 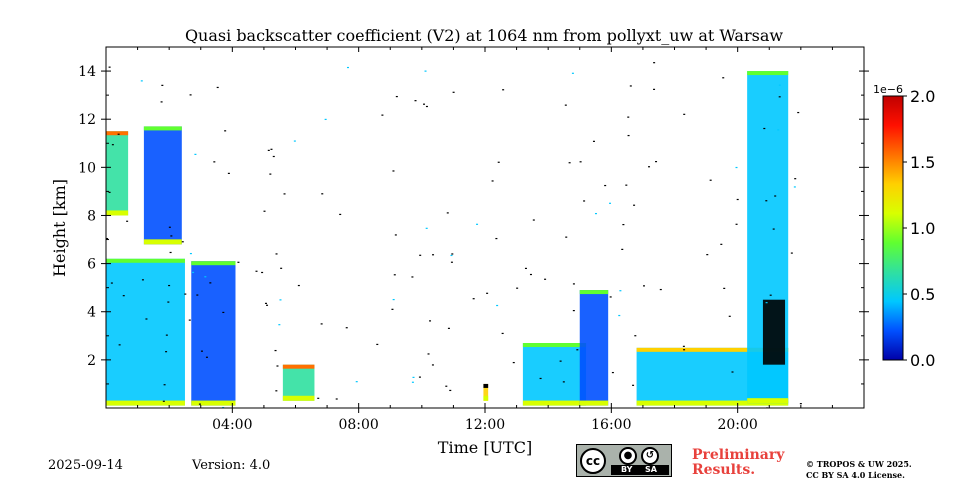 What do you see at coordinates (213, 333) in the screenshot?
I see `heatmap-feature-boundary-layer-pre-gap` at bounding box center [213, 333].